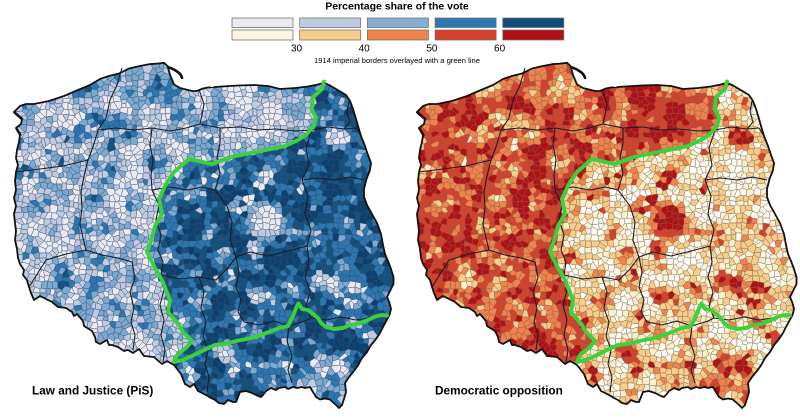 This screenshot has height=418, width=800. Describe the element at coordinates (499, 390) in the screenshot. I see `svg-text: Democratic opposition` at that location.